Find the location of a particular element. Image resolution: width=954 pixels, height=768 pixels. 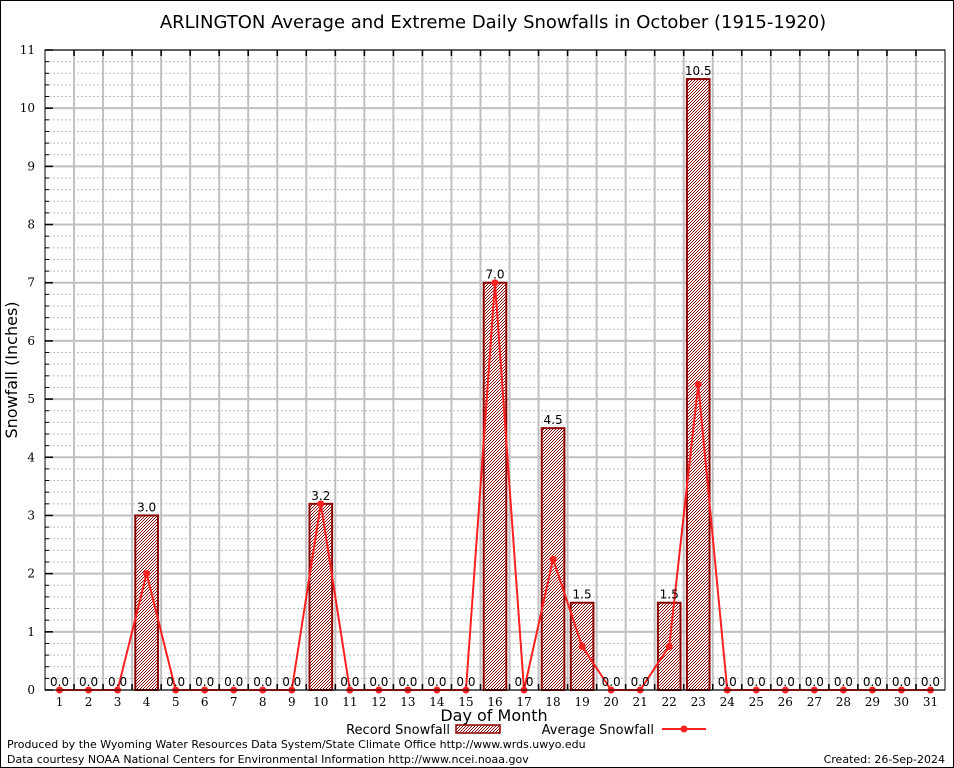

x-tick-label: 11 is located at coordinates (349, 702).